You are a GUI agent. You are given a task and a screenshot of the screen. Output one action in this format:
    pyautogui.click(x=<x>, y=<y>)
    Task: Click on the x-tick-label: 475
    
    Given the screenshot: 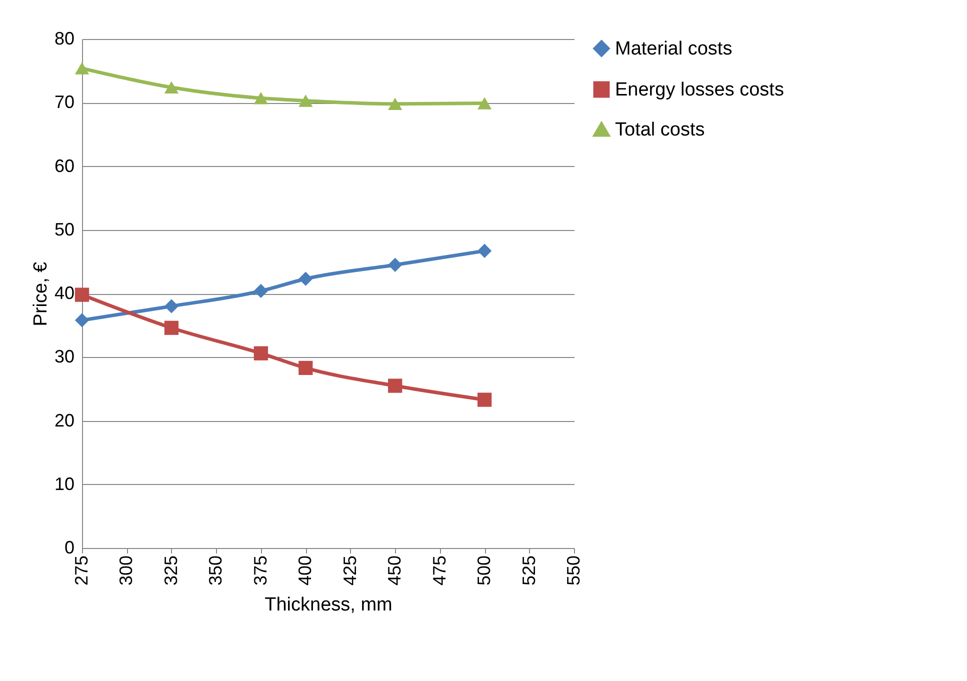 What is the action you would take?
    pyautogui.click(x=439, y=571)
    